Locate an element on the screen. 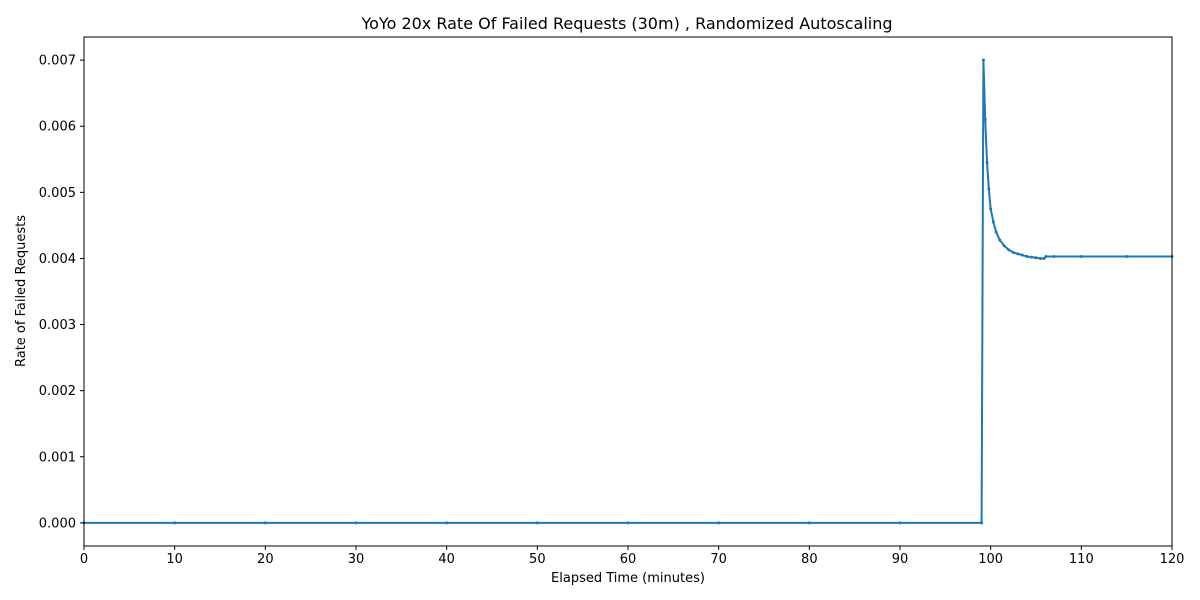 This screenshot has width=1200, height=600. x-axis-label: Elapsed Time (minutes) is located at coordinates (628, 578).